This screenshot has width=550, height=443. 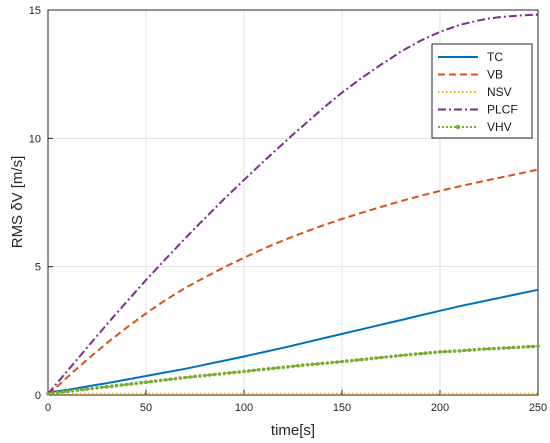 I want to click on y-tick-label: 0, so click(x=38, y=396).